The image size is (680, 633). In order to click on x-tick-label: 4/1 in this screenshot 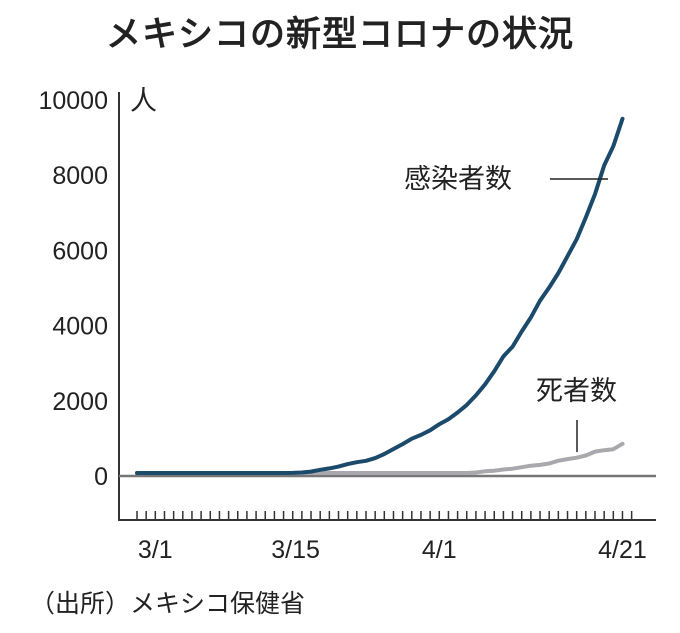, I will do `click(439, 550)`.